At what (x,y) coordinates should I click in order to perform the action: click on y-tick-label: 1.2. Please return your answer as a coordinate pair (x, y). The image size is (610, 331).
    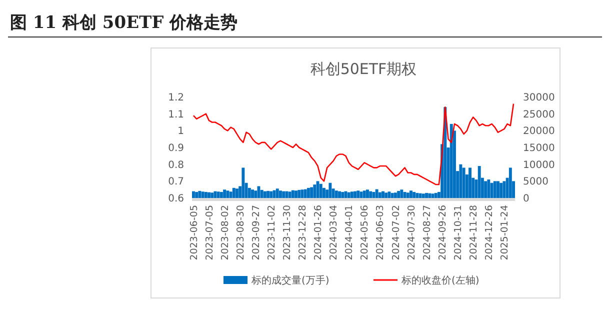
    Looking at the image, I should click on (176, 98).